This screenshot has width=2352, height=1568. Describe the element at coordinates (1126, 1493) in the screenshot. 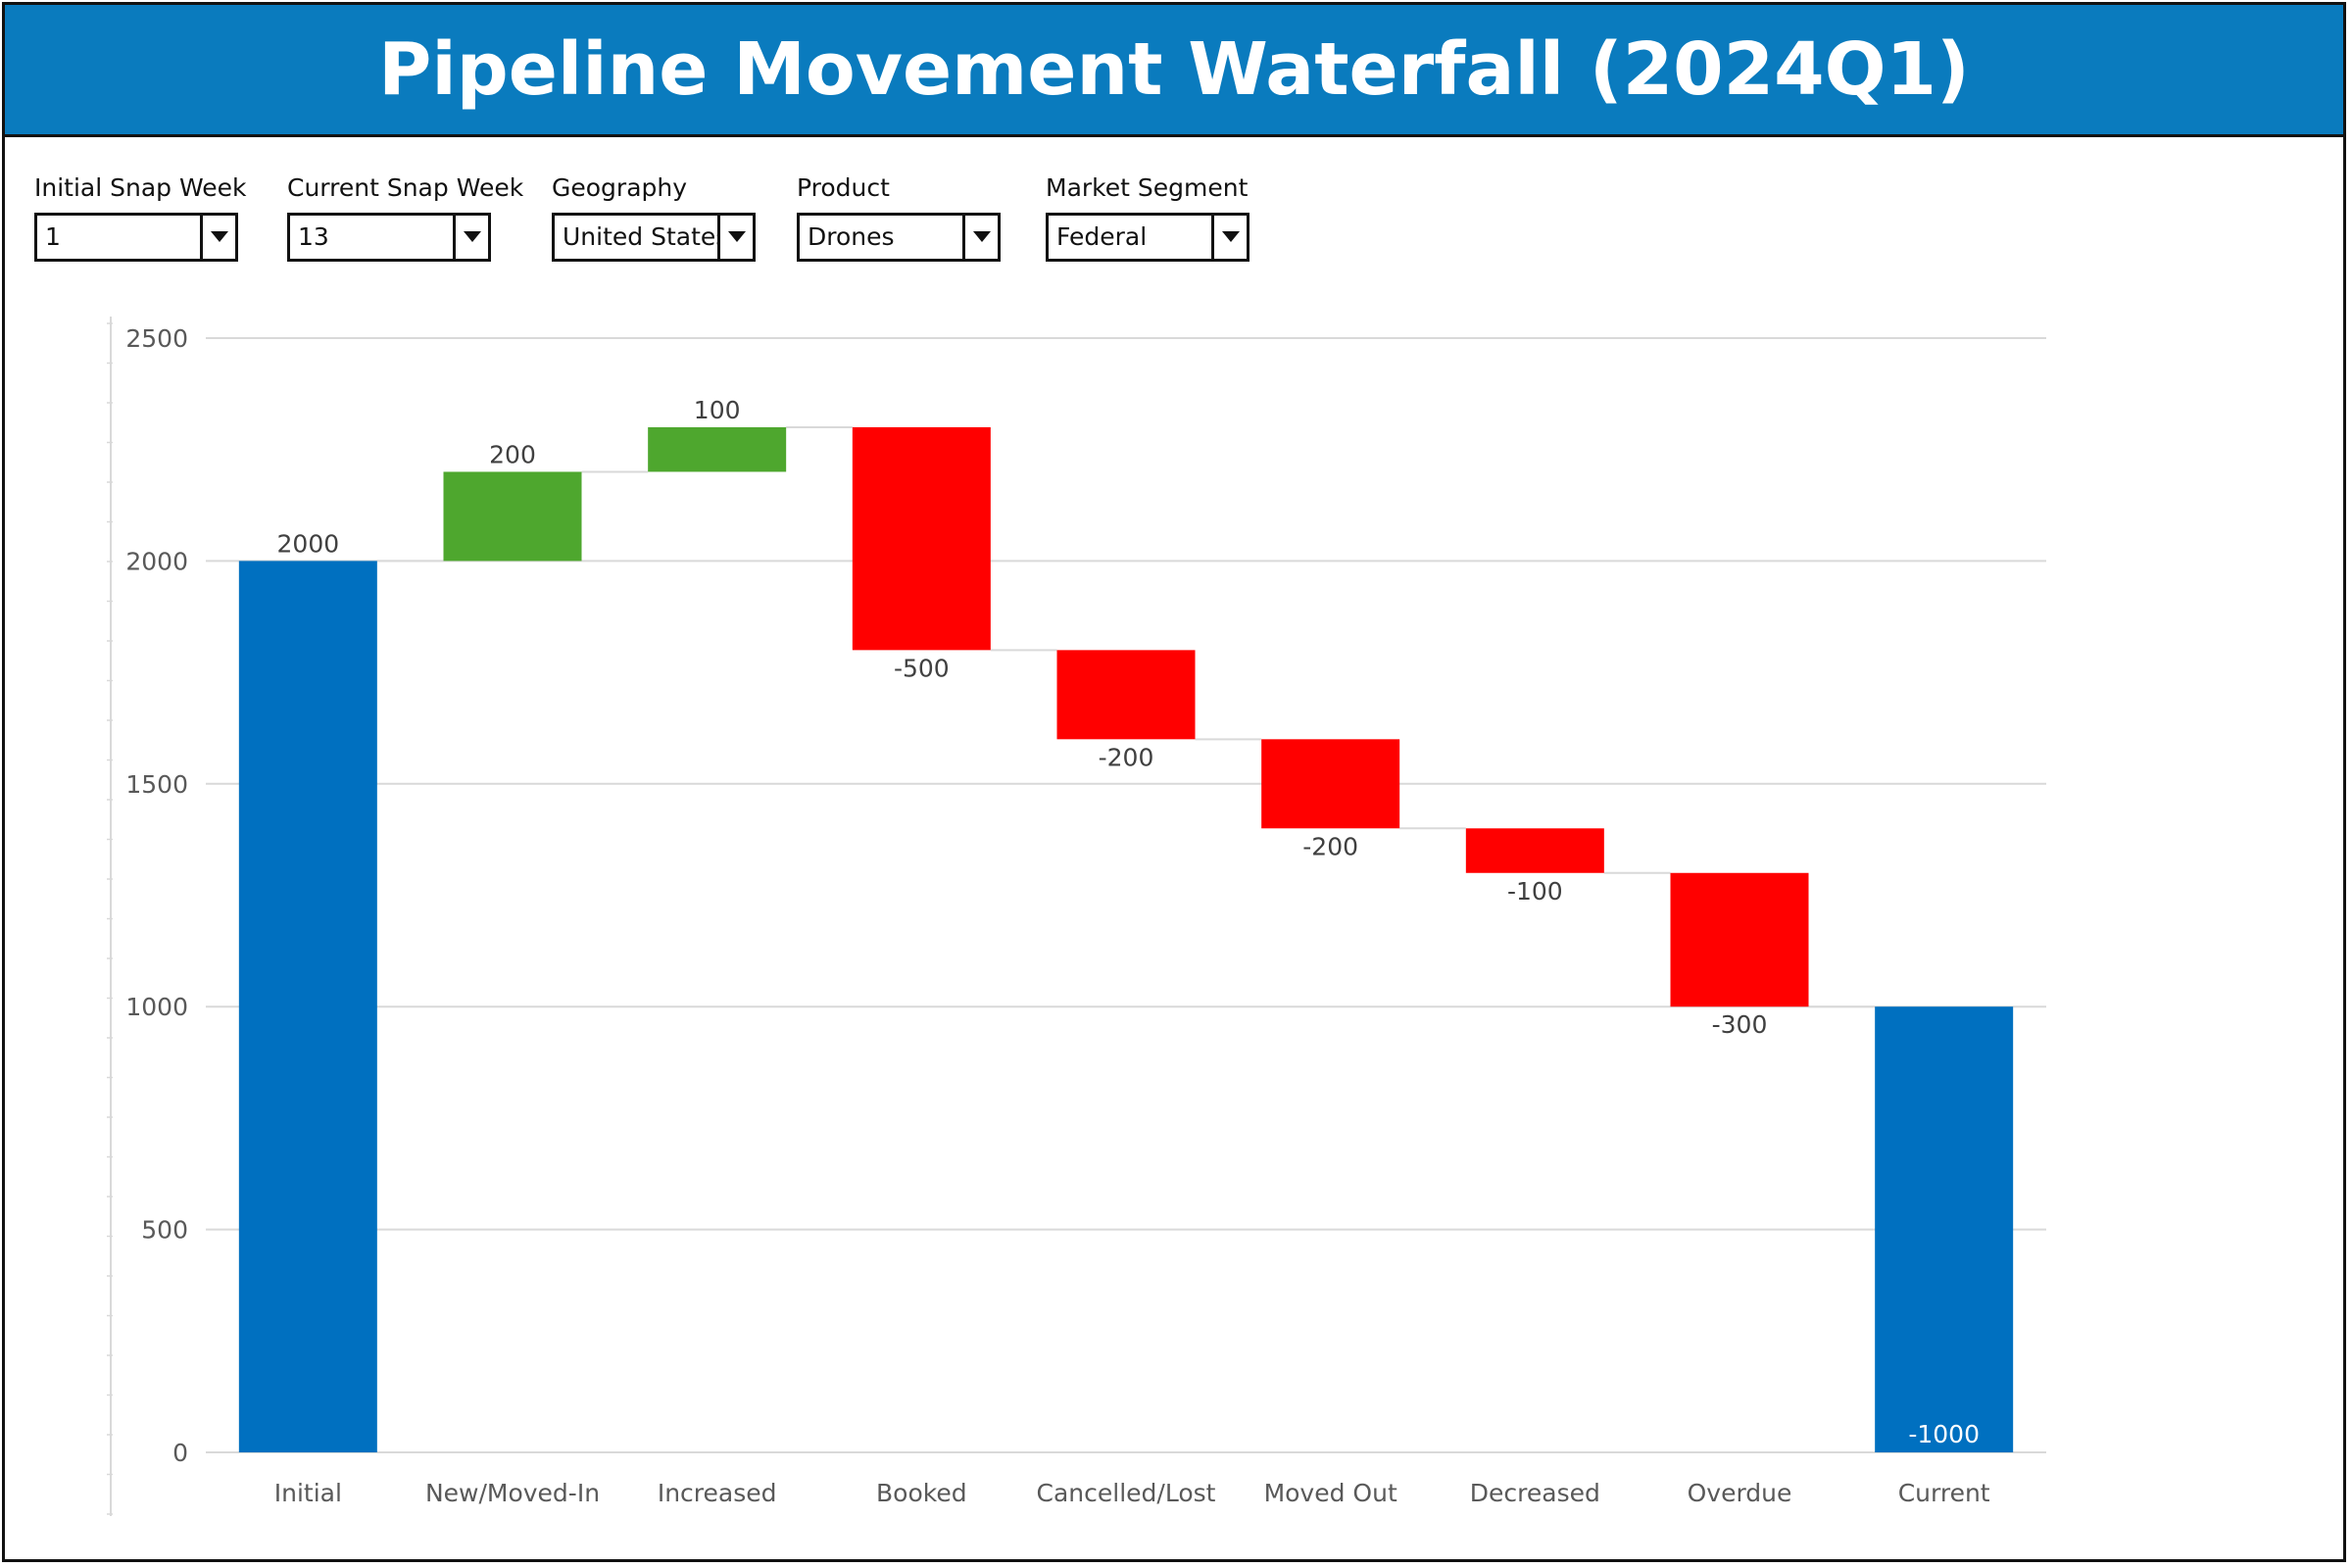

I see `category-label: Cancelled/Lost` at that location.